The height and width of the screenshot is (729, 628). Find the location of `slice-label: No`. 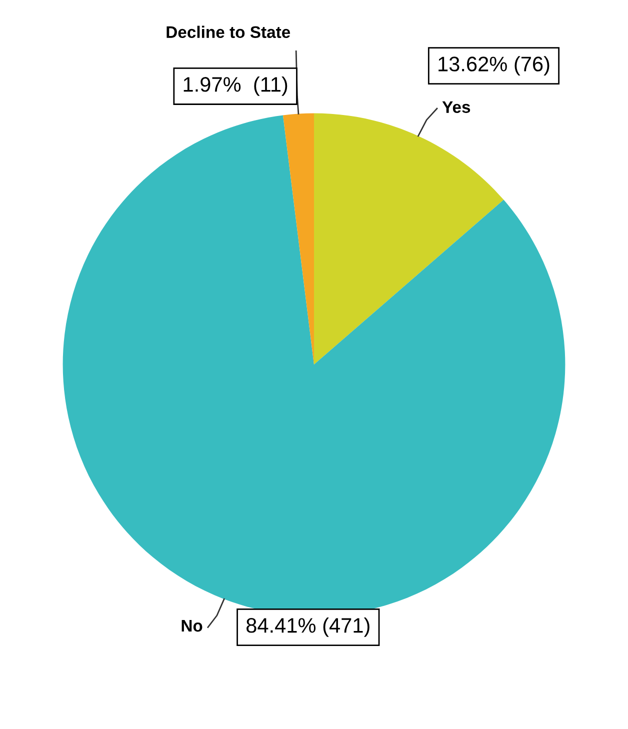

slice-label: No is located at coordinates (192, 626).